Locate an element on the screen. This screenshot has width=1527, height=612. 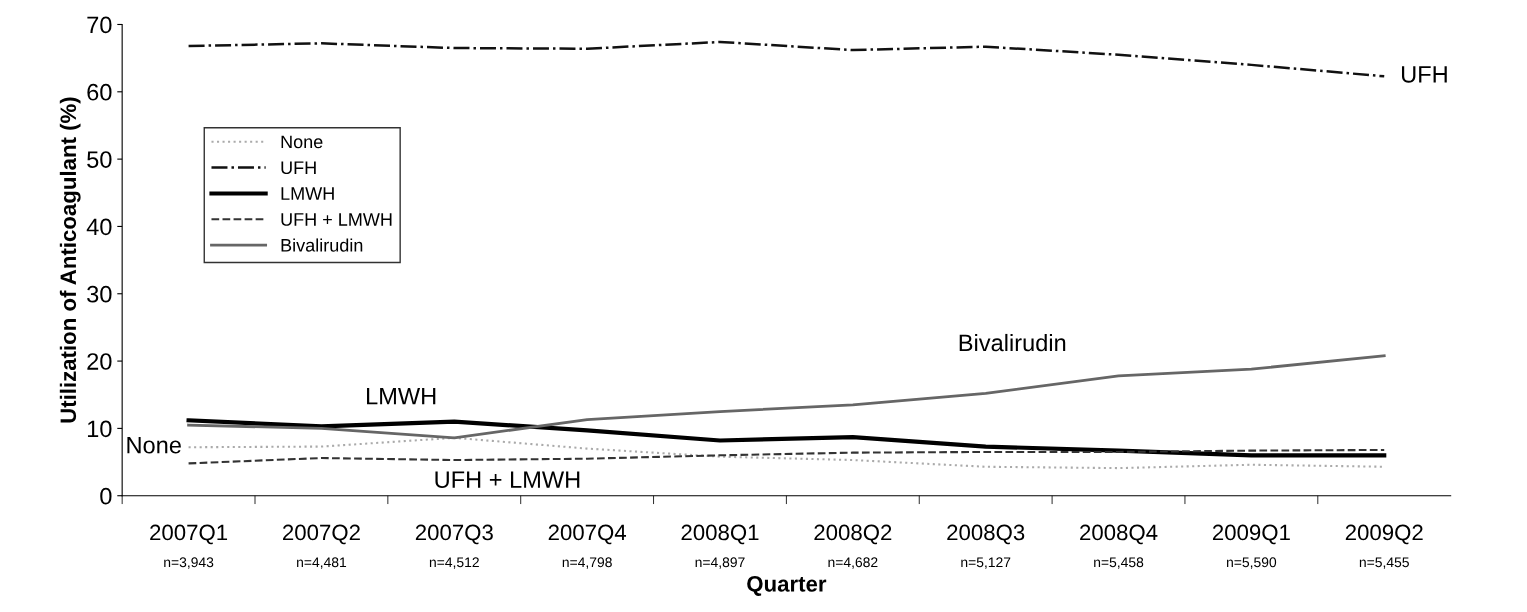
y-tick-label: 0 is located at coordinates (106, 496).